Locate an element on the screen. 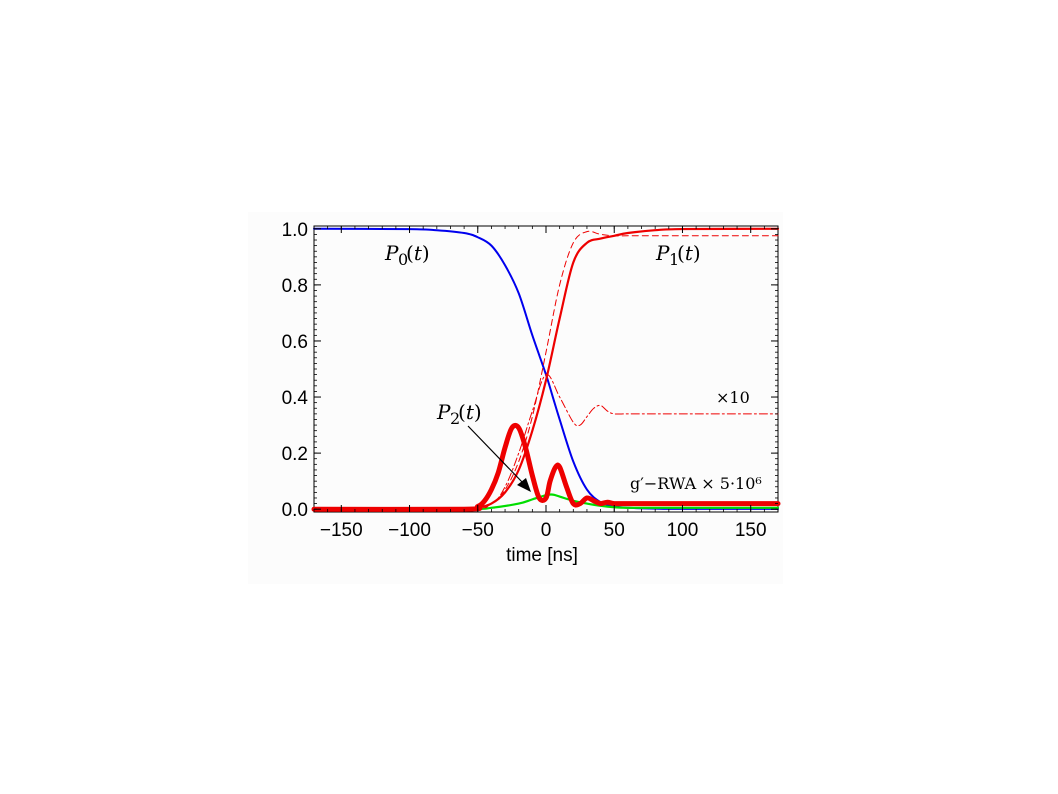 This screenshot has height=794, width=1058. x-tick-label: 150 is located at coordinates (751, 530).